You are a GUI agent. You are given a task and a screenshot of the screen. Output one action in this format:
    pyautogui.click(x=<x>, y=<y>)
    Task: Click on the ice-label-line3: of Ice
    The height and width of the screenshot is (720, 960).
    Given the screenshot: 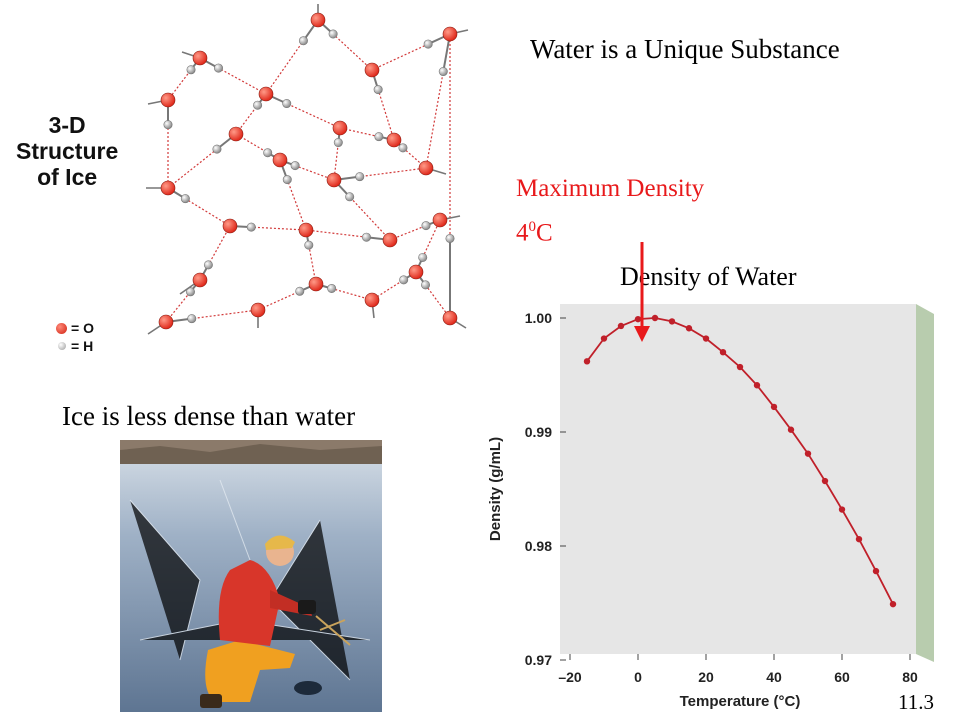 What is the action you would take?
    pyautogui.click(x=67, y=177)
    